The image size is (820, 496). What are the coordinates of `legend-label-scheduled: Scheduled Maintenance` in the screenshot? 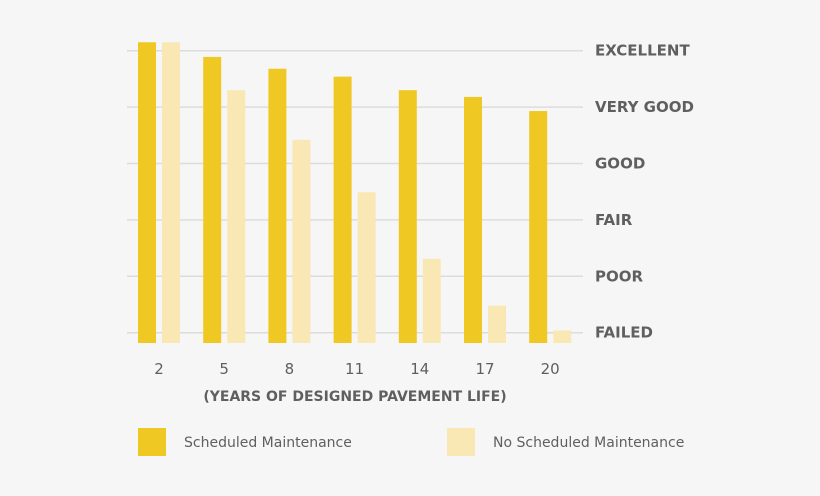 It's located at (268, 443).